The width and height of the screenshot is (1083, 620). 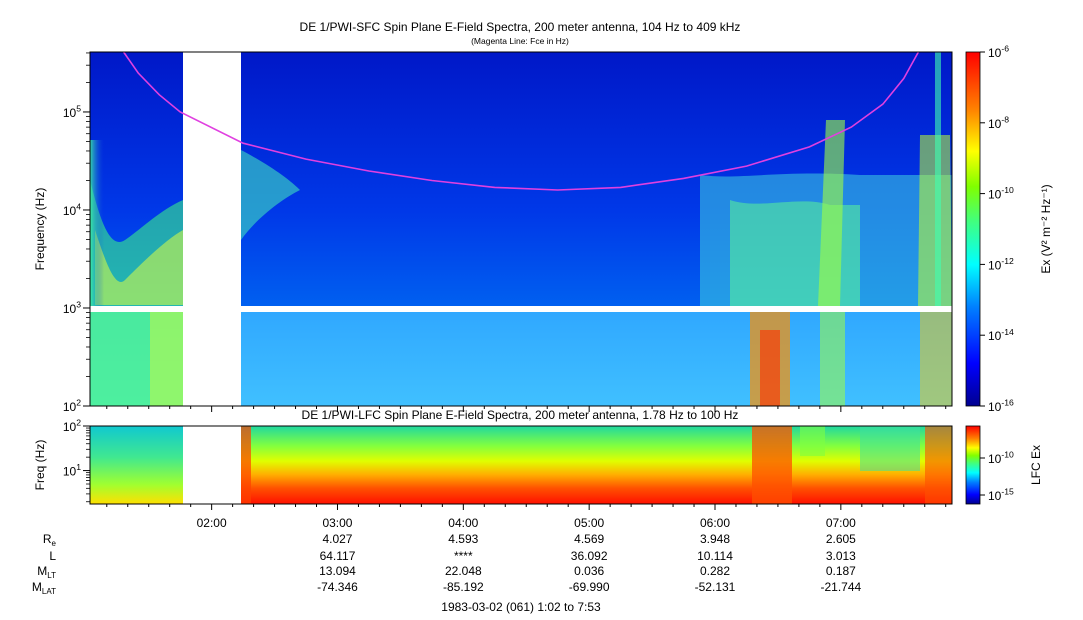 What do you see at coordinates (997, 229) in the screenshot?
I see `upper-colorbar-ticks: 10⁻⁶ 10⁻⁸ 10⁻¹⁰ 10⁻¹² 10⁻¹⁴ 10⁻¹⁶` at bounding box center [997, 229].